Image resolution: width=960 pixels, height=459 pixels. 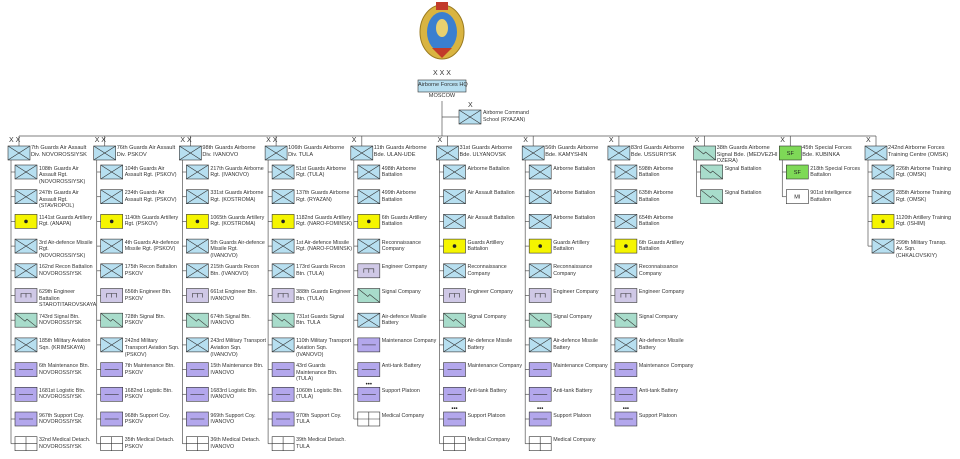 I want to click on column-name: 76th Guards Air Assault Div. PSKOV, so click(x=146, y=151).